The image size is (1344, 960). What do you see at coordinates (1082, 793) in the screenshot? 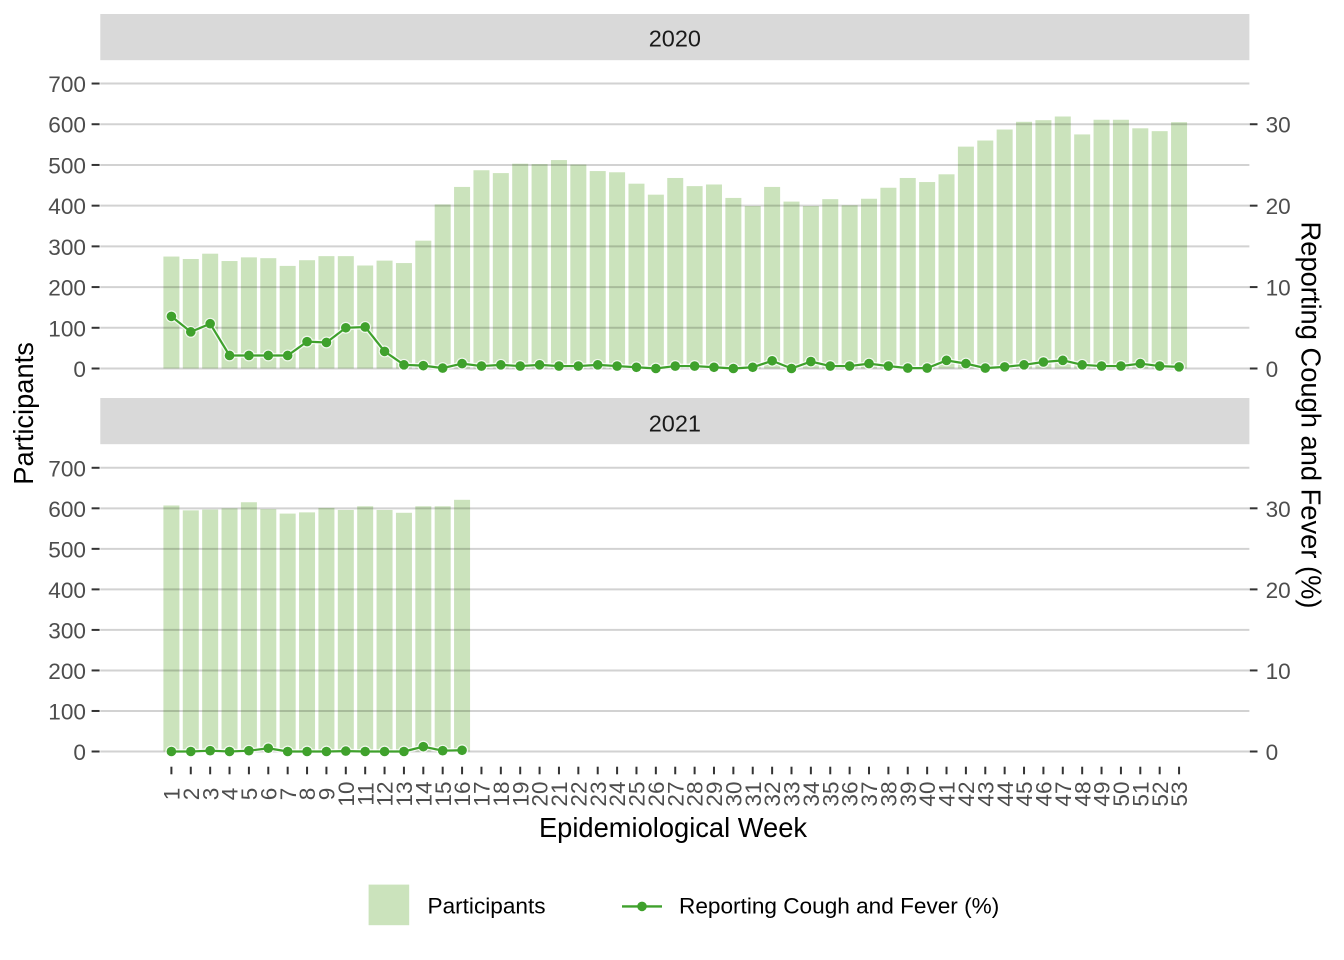
I see `svg-text: 48` at bounding box center [1082, 793].